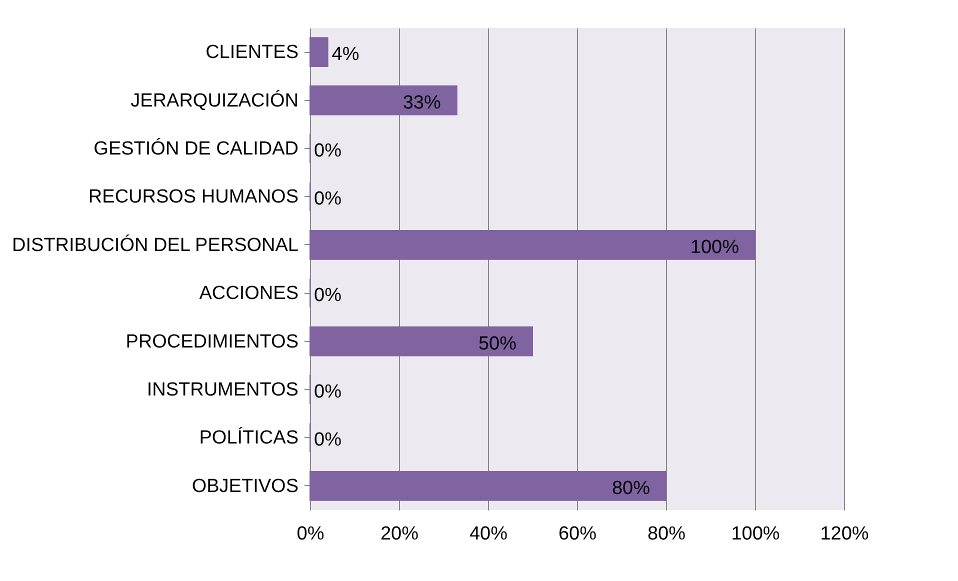 The width and height of the screenshot is (958, 581). I want to click on data-label: 80%, so click(631, 488).